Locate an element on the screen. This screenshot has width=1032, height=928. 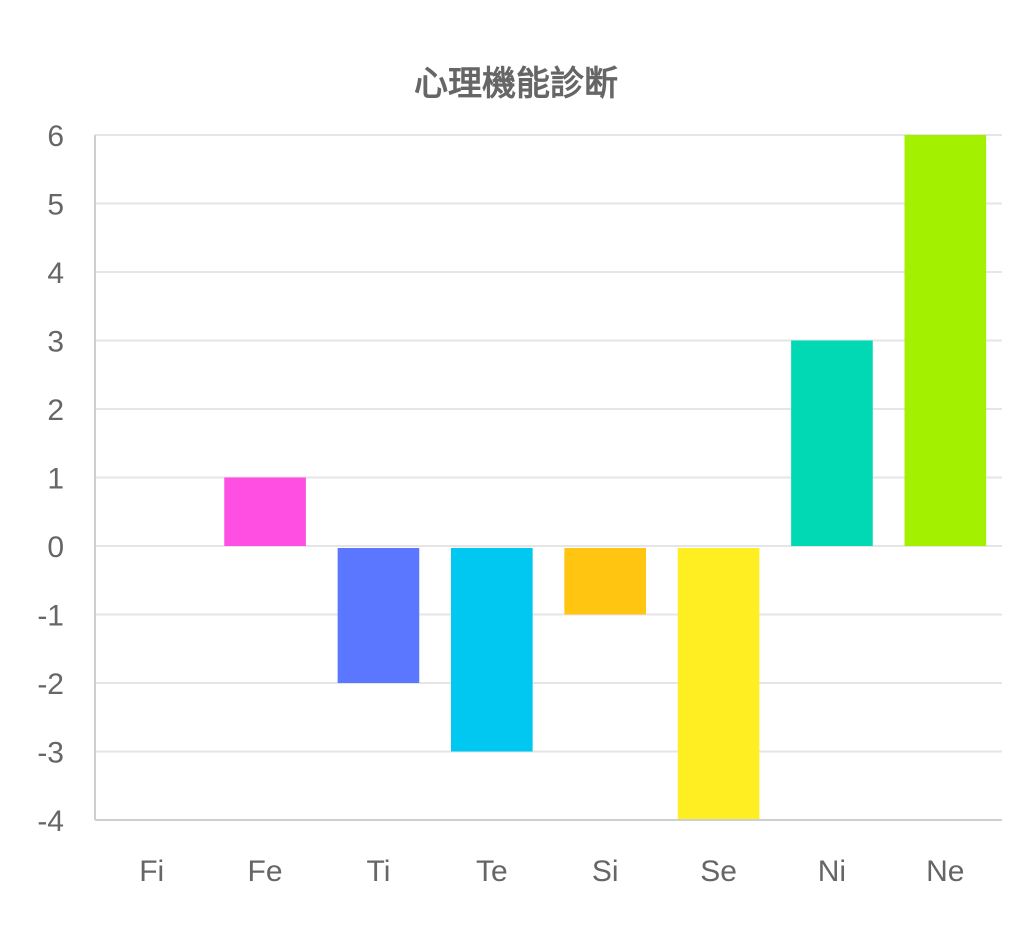
y-tick-labels: 6 5 4 3 2 1 0 -1 -2 -3 -4 is located at coordinates (50, 479).